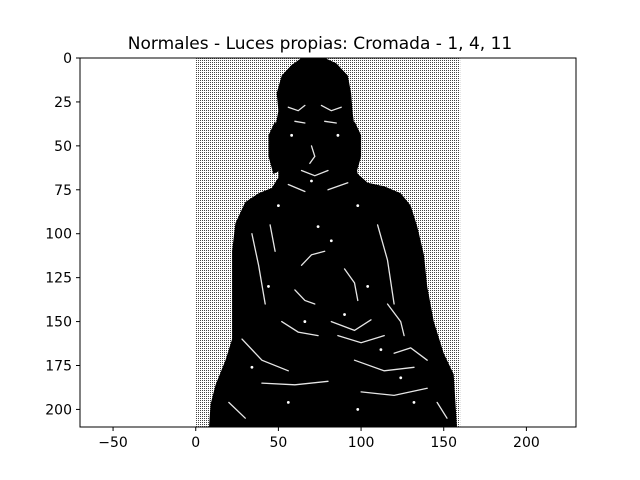 The width and height of the screenshot is (640, 480). I want to click on y-tick-label: 100, so click(58, 235).